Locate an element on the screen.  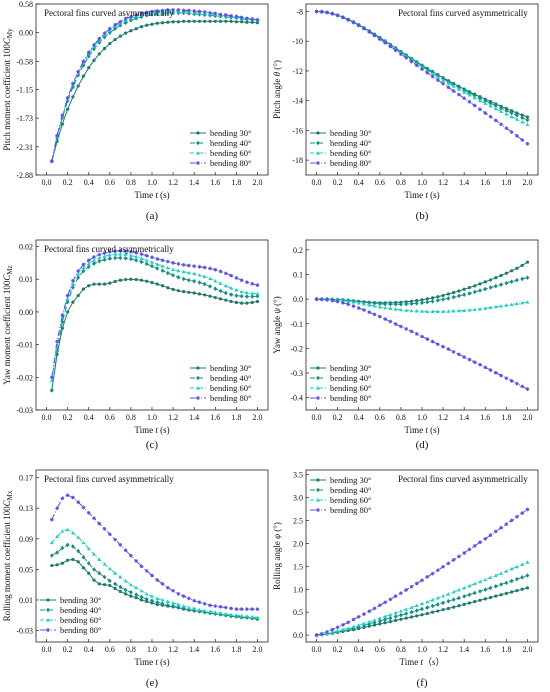
x-axis-label-variable: t is located at coordinates (156, 430).